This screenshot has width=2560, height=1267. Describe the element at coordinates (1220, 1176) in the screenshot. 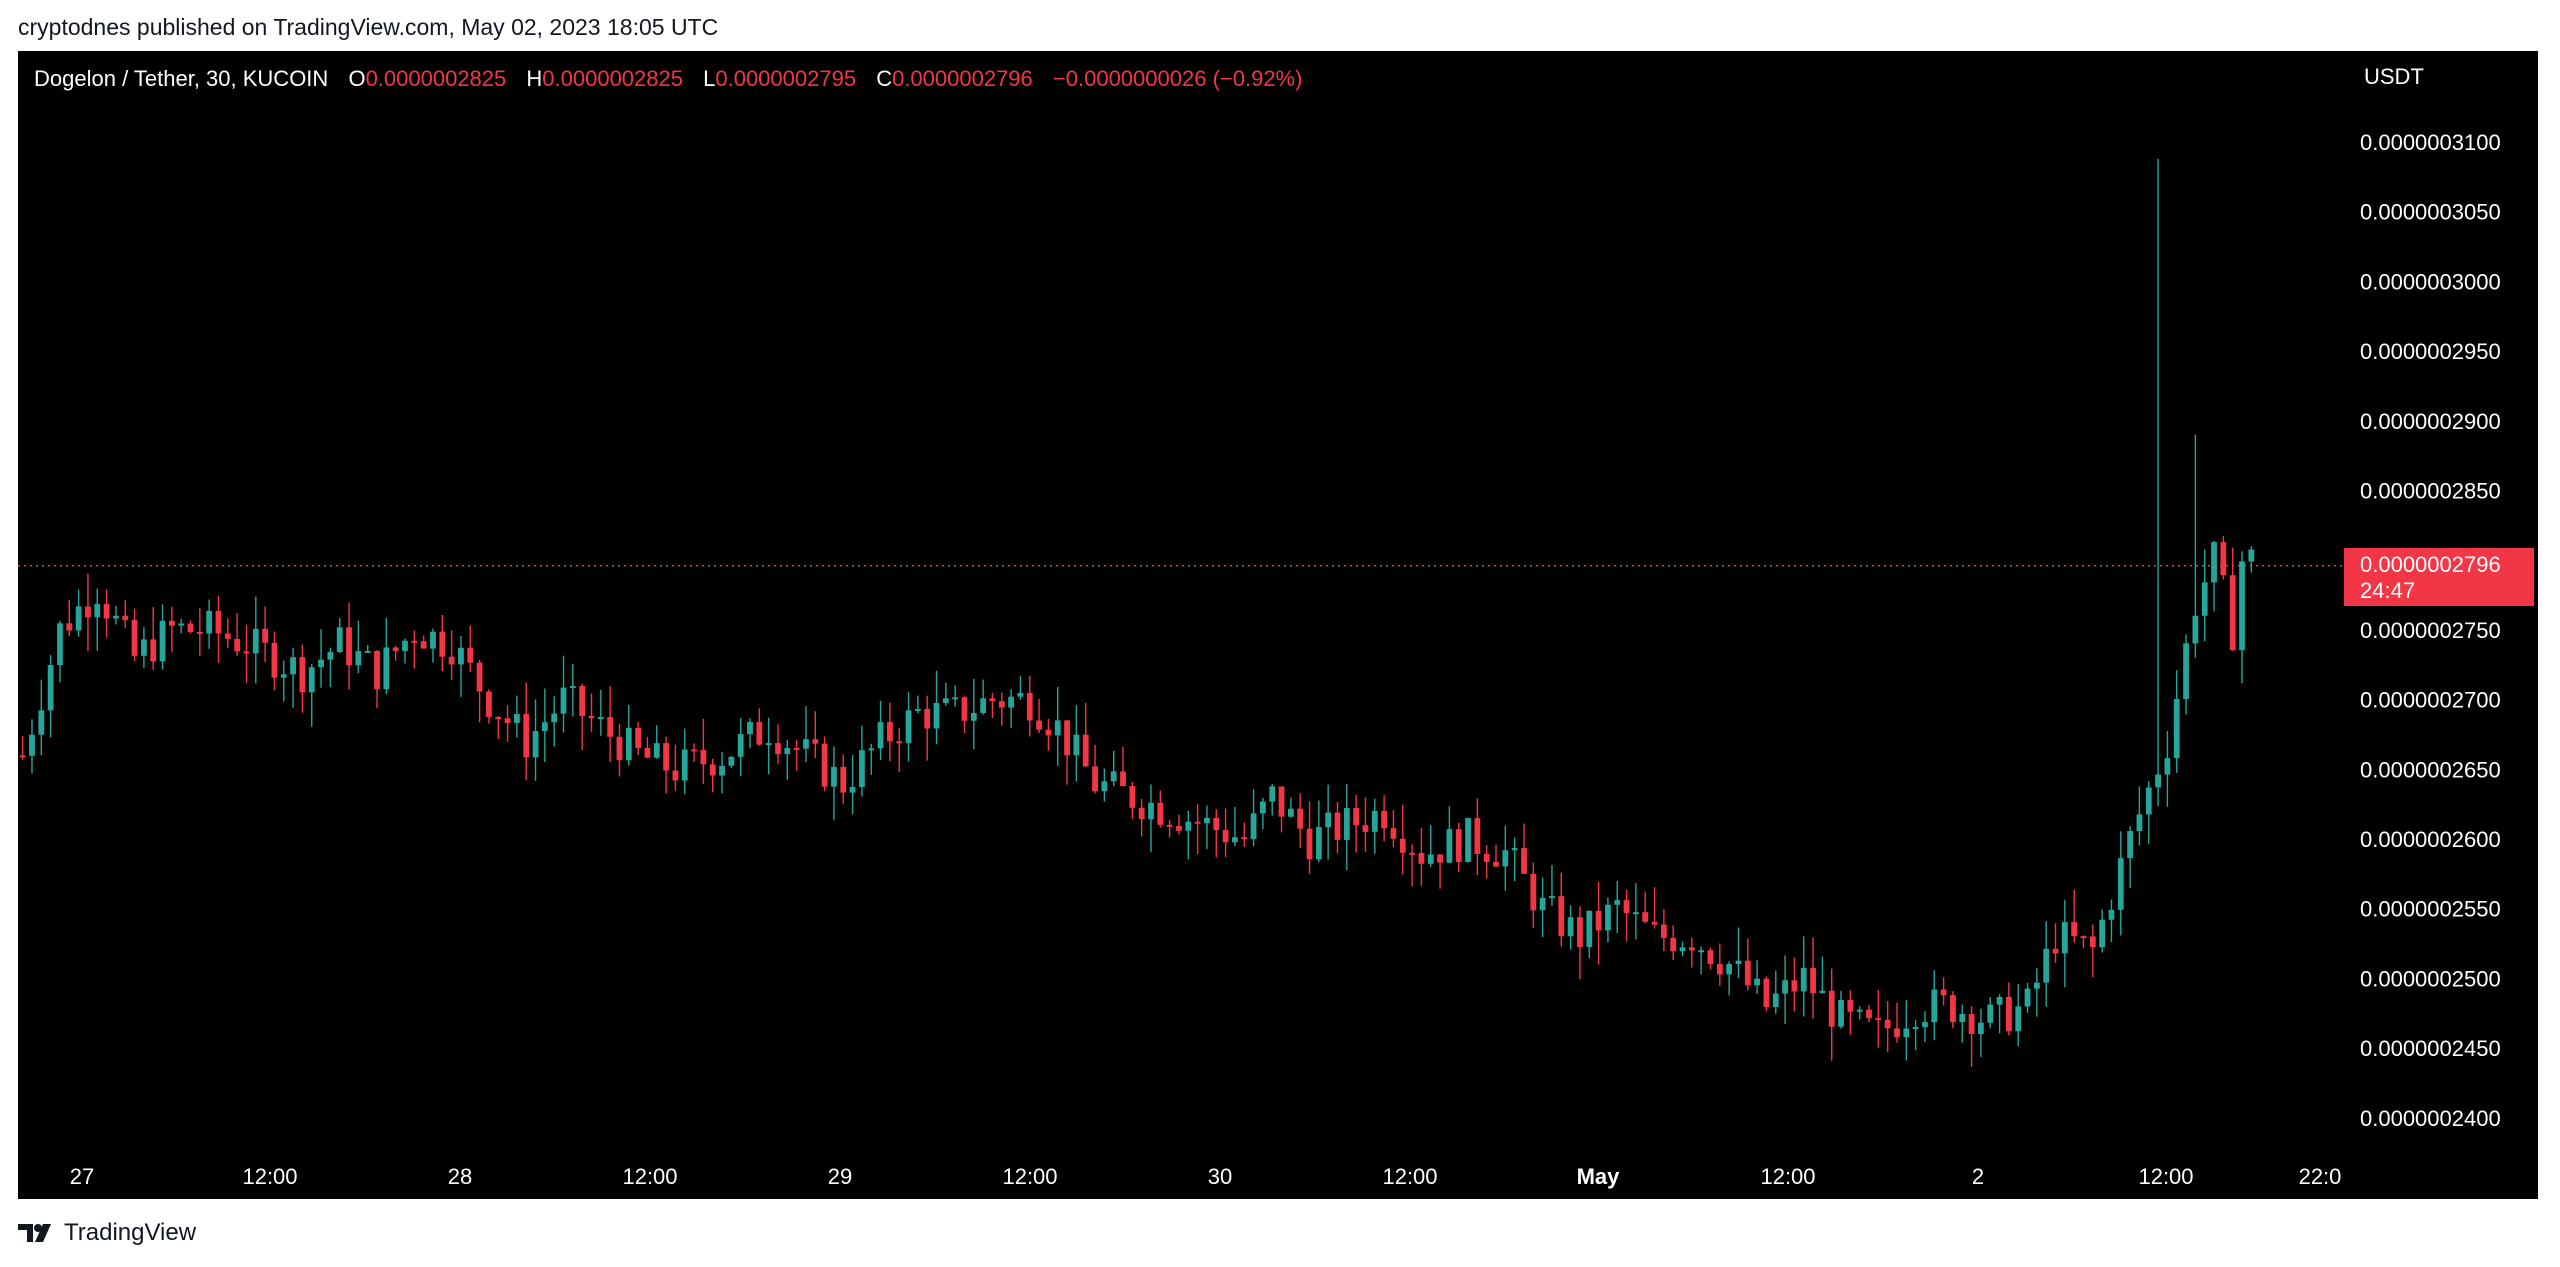

I see `time-tick-label: 30` at that location.